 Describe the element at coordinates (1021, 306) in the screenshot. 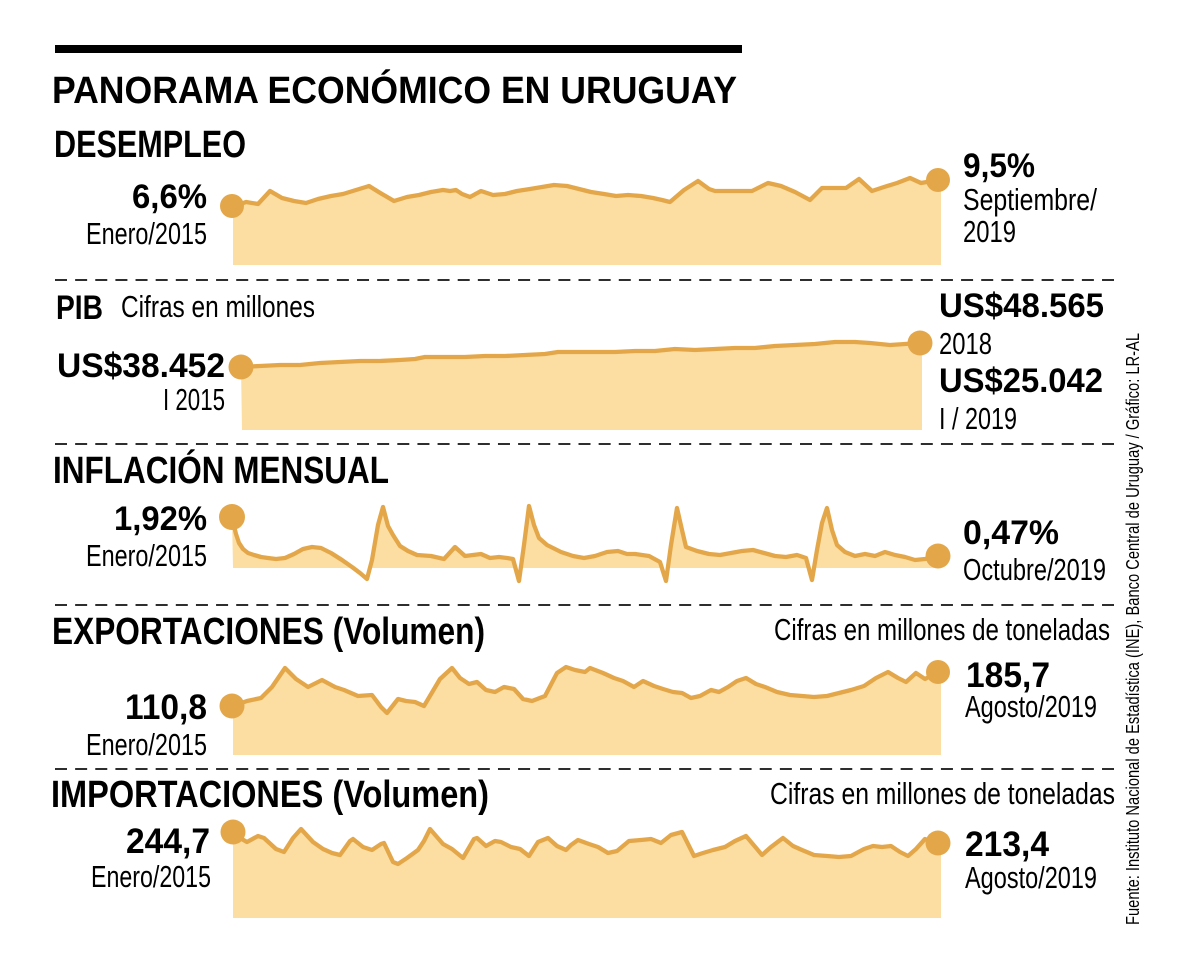

I see `svg-text: US$48.565` at that location.